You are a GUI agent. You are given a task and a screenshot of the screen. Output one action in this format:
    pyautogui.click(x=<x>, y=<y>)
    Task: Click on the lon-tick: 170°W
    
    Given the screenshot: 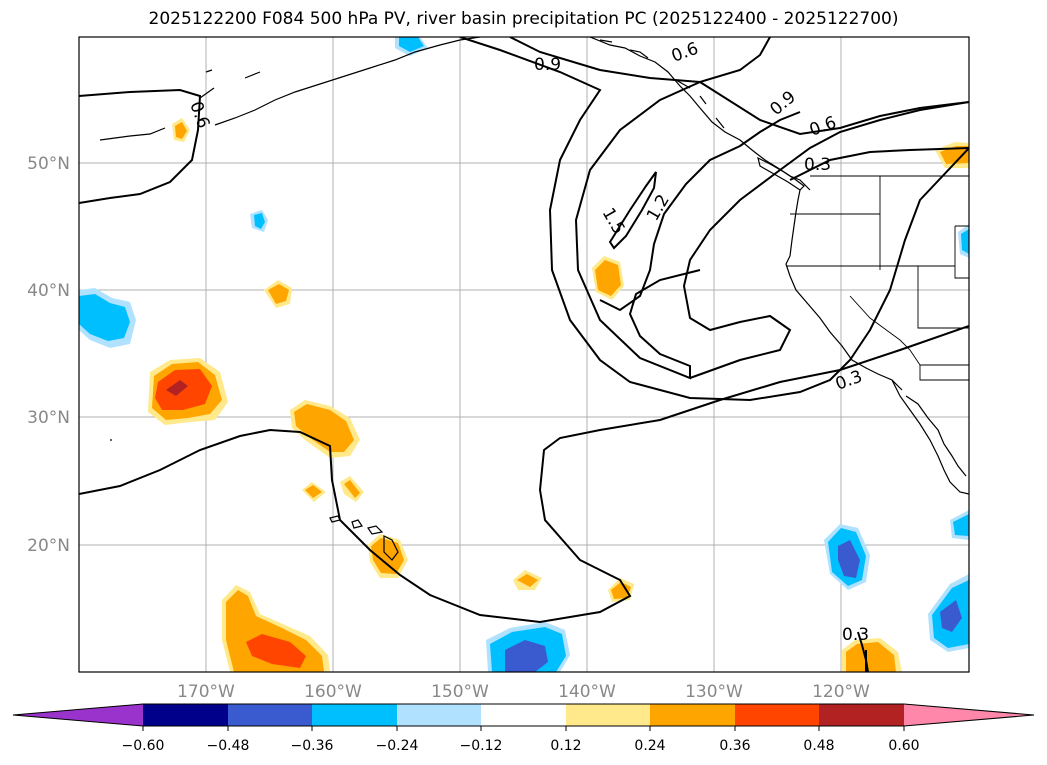 What is the action you would take?
    pyautogui.click(x=206, y=692)
    